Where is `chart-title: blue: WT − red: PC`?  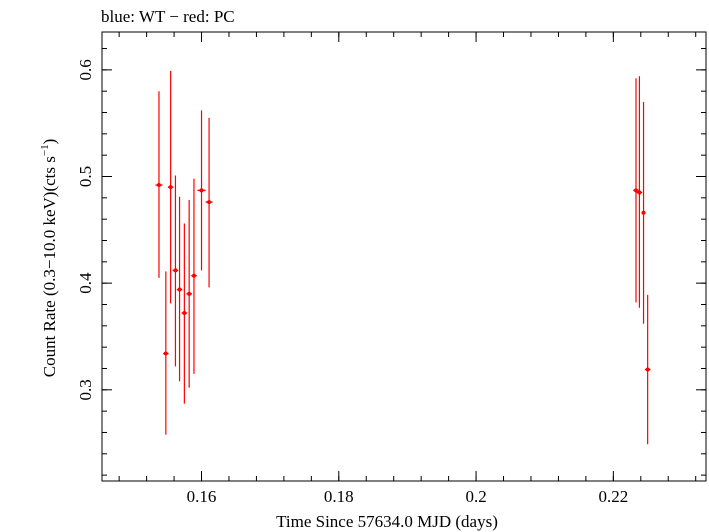
chart-title: blue: WT − red: PC is located at coordinates (168, 16).